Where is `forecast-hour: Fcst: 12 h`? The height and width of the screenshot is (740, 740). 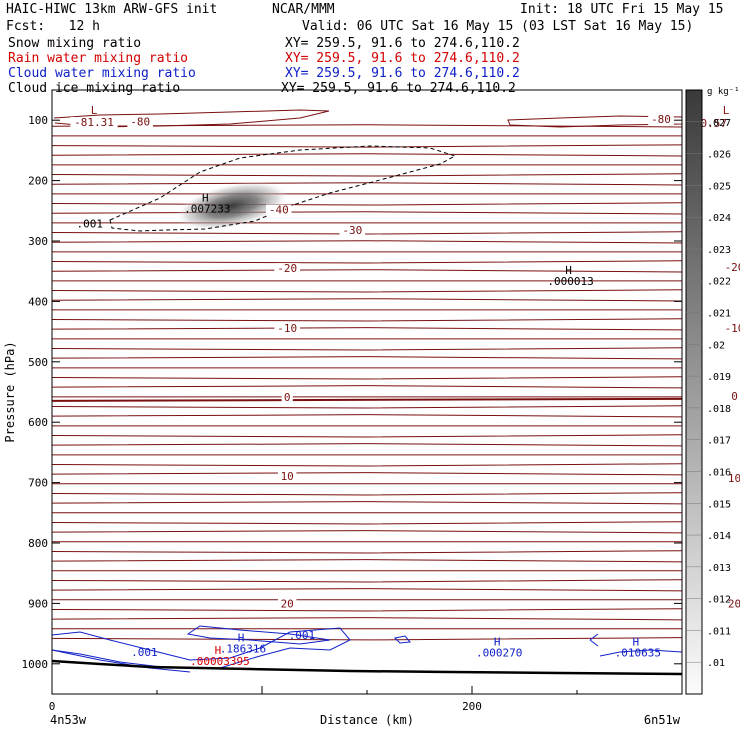
forecast-hour: Fcst: 12 h is located at coordinates (53, 26).